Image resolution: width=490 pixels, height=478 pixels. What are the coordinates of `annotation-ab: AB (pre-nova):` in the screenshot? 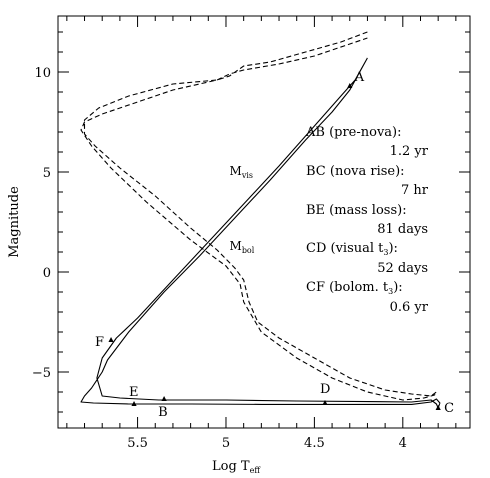 It's located at (353, 132).